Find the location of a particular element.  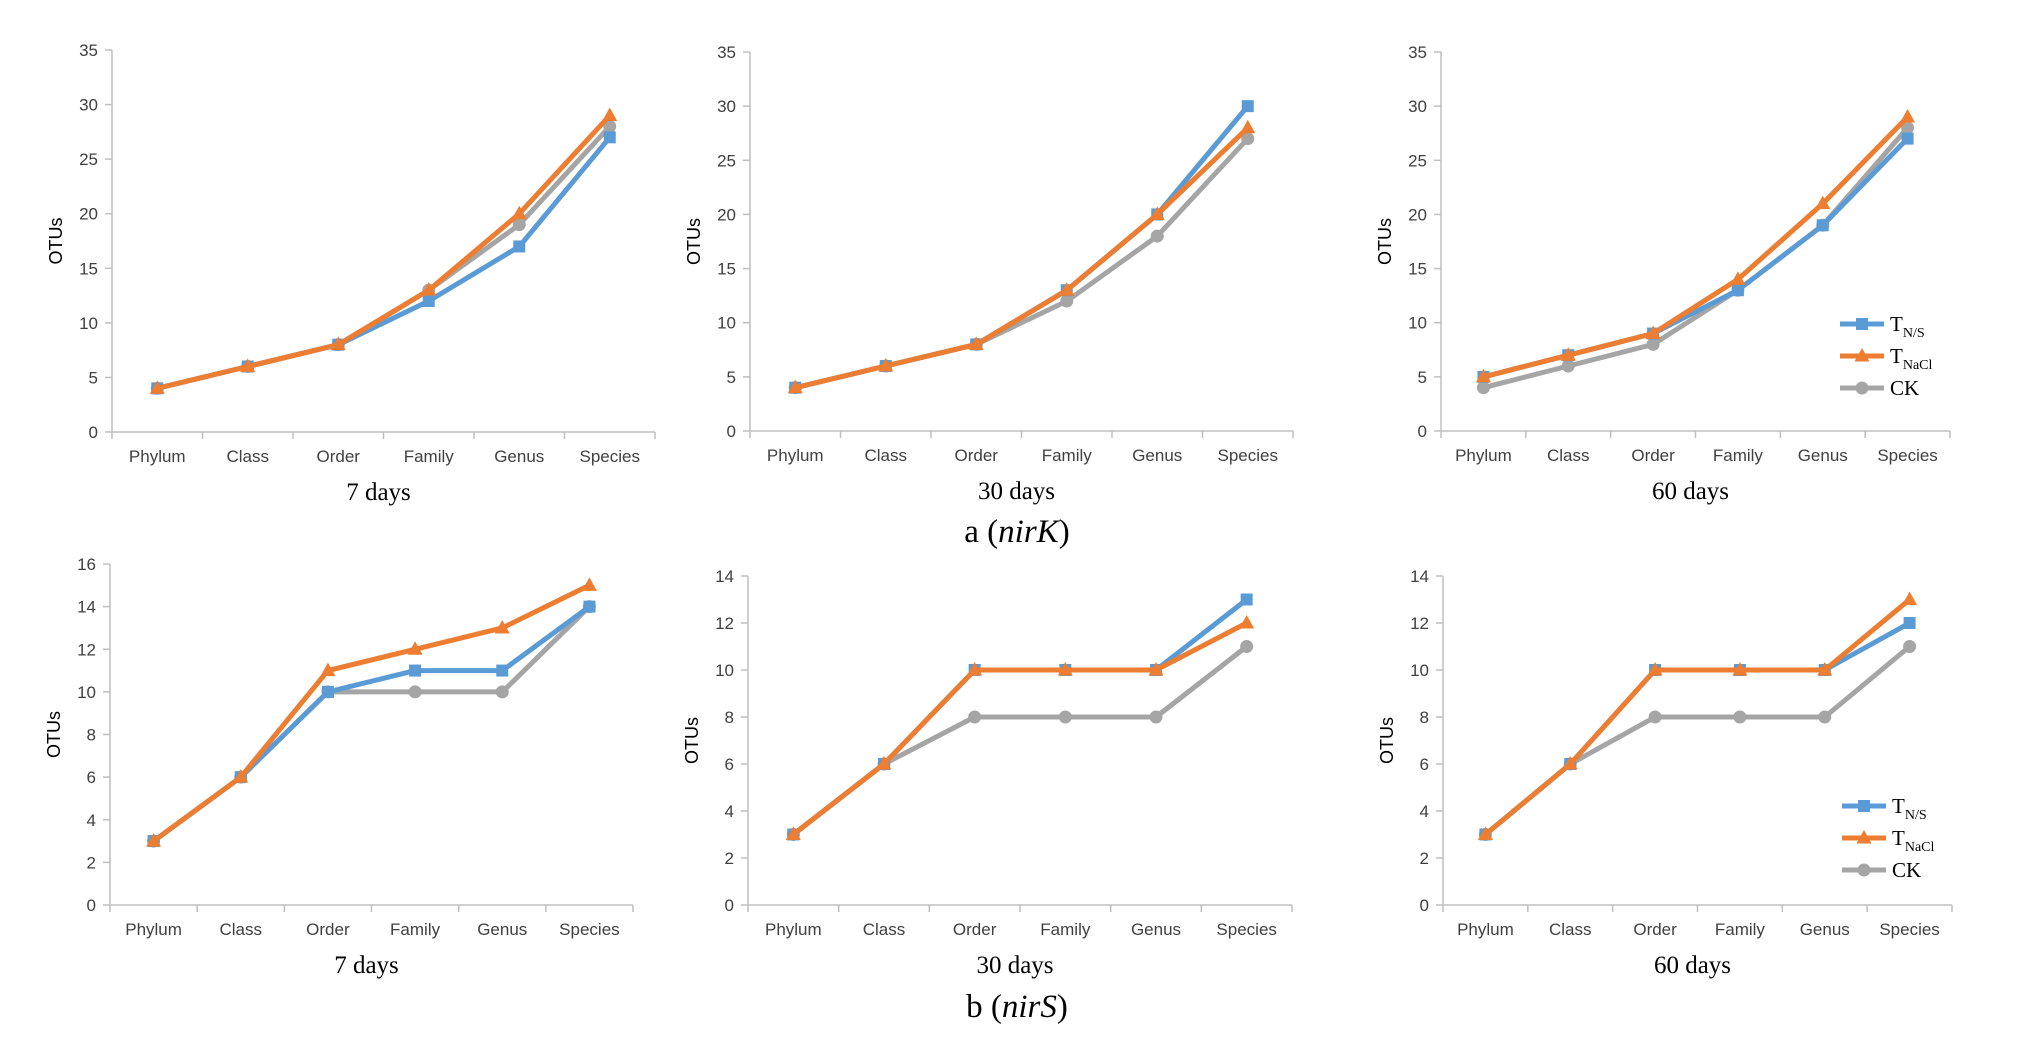

legend-marker-CK is located at coordinates (1864, 870).